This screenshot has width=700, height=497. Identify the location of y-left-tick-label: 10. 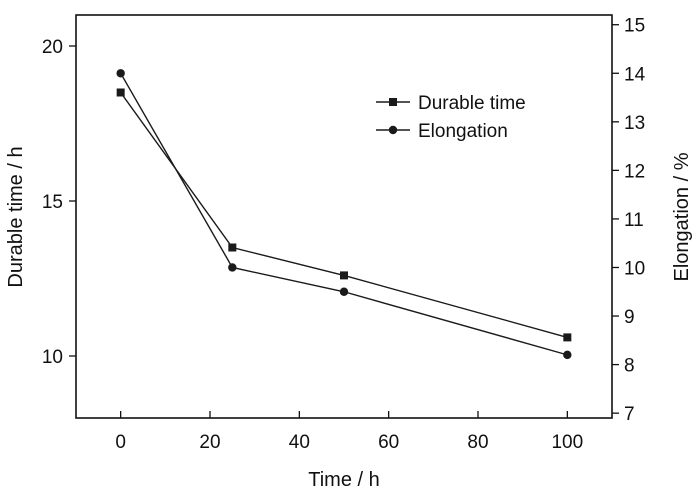
(52, 357).